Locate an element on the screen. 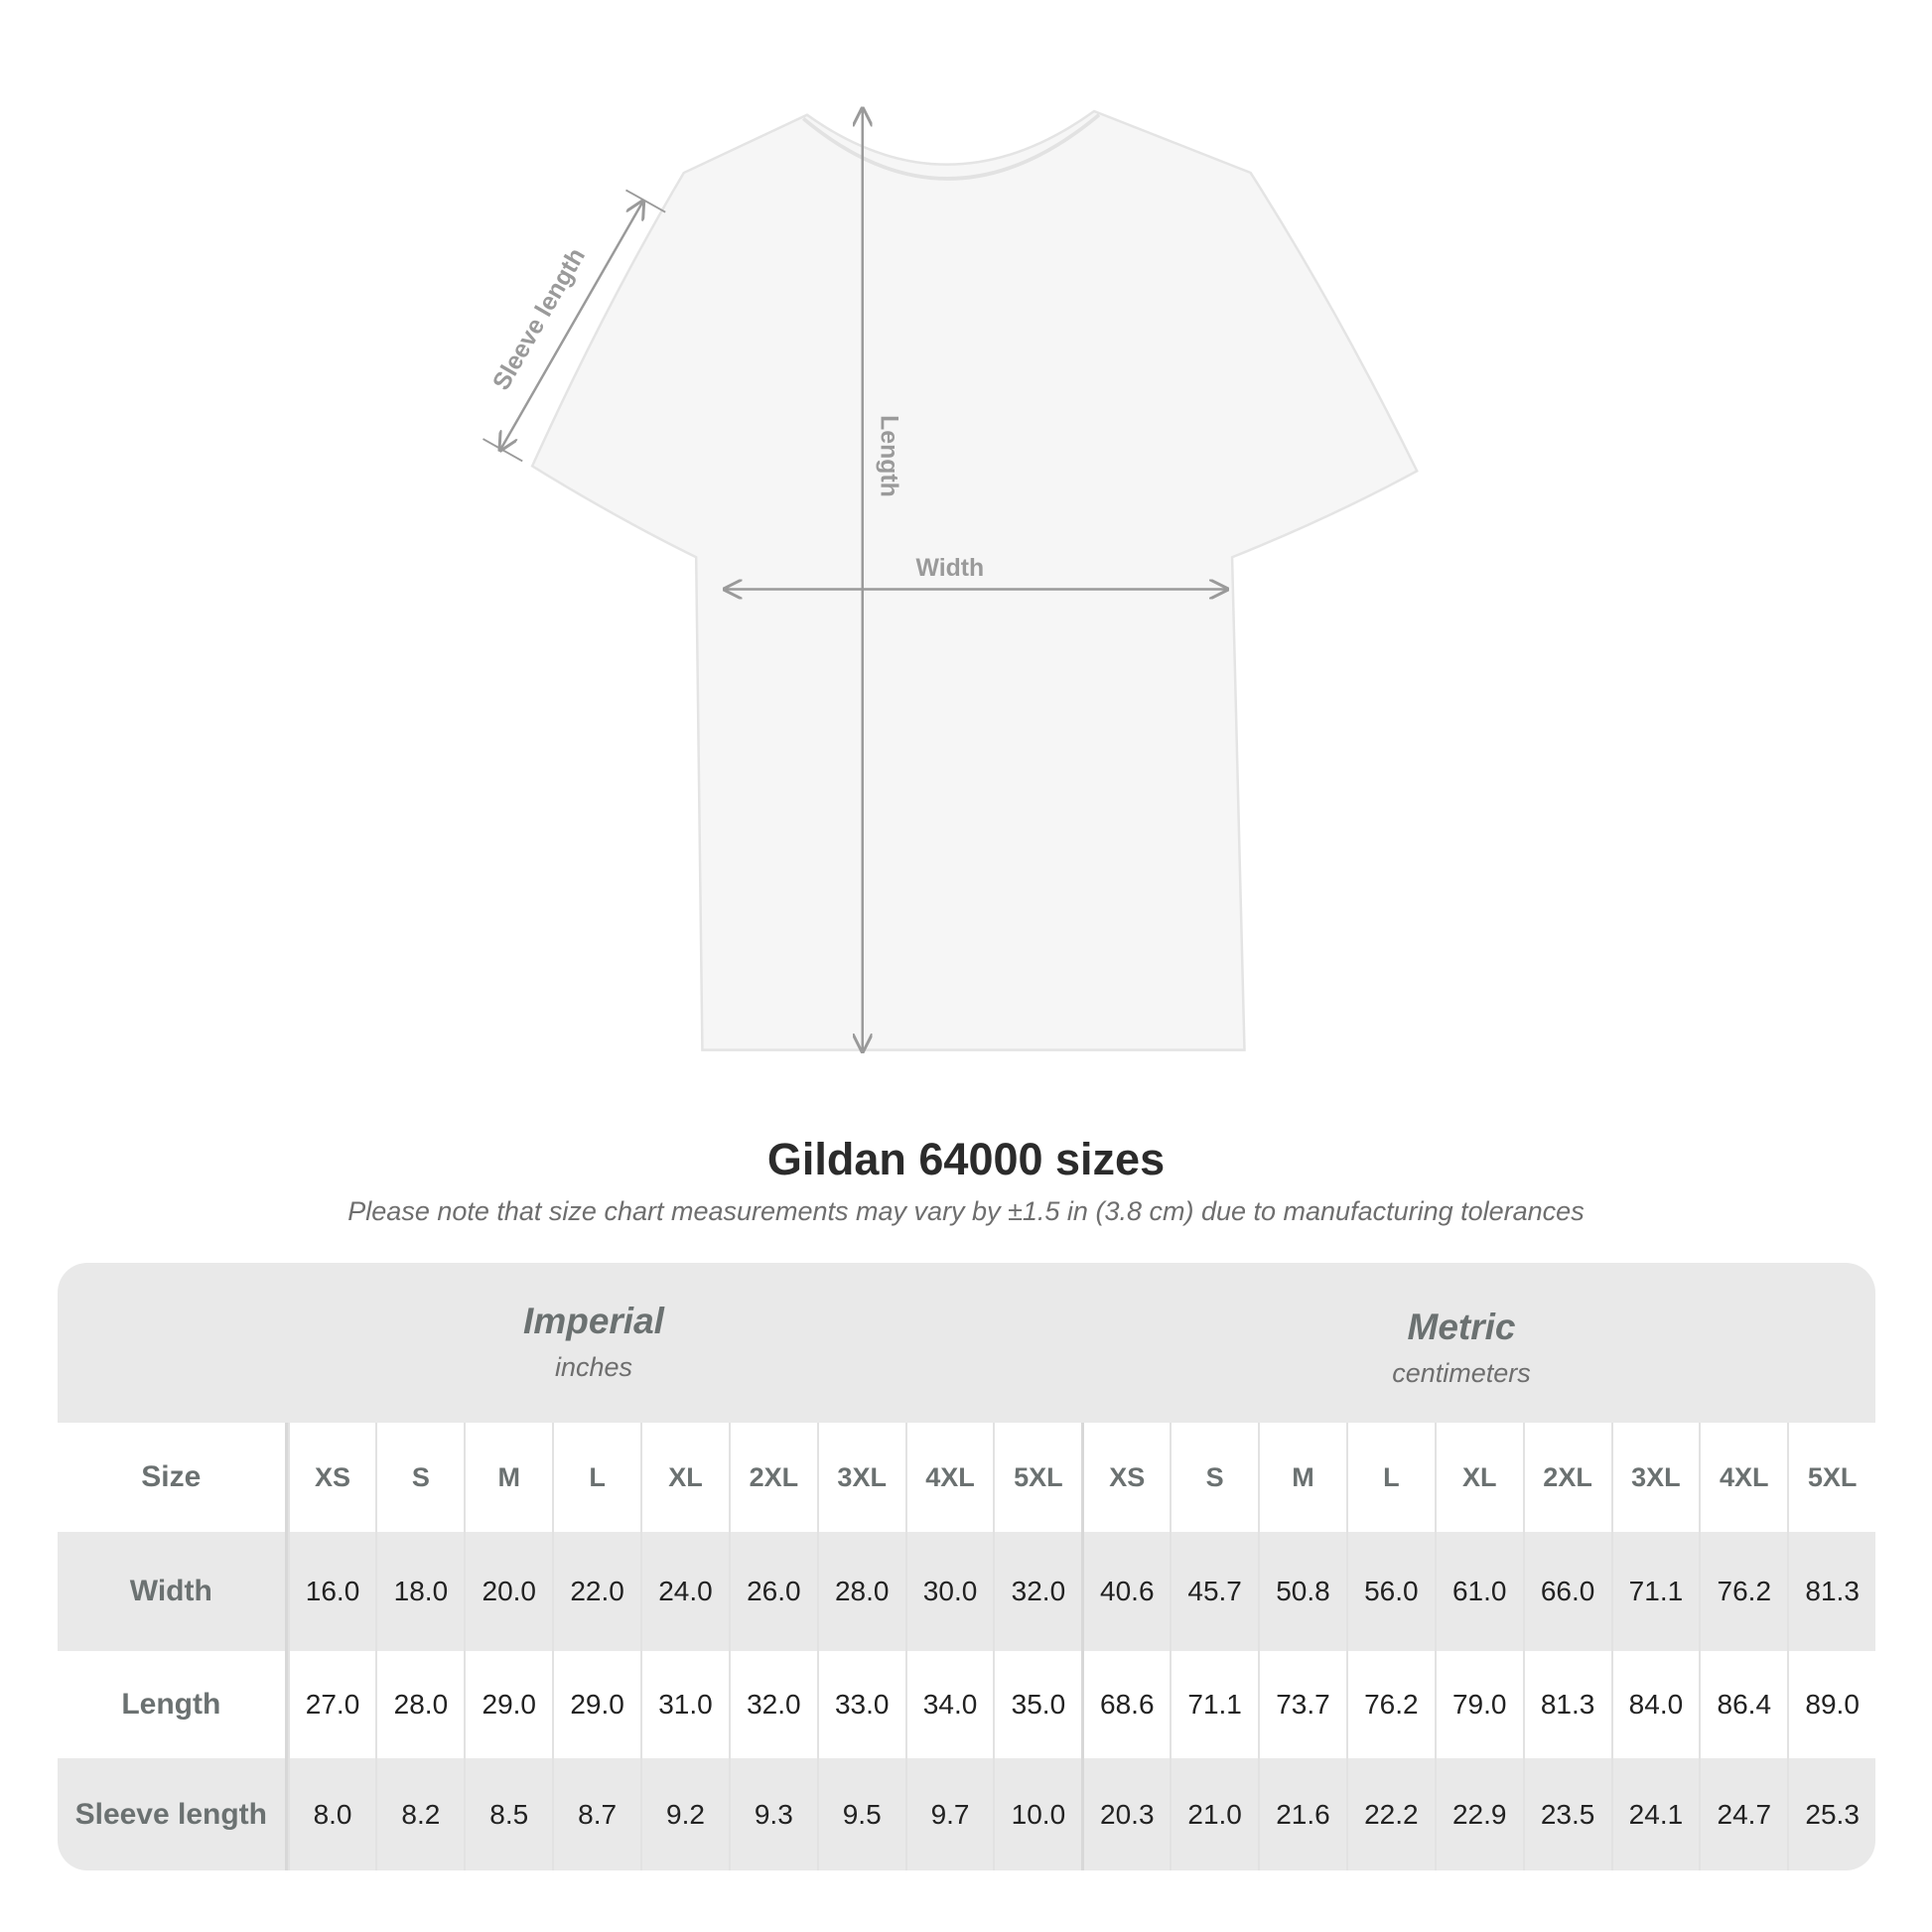 Image resolution: width=1932 pixels, height=1932 pixels. imperial-value: 8.7 is located at coordinates (596, 1814).